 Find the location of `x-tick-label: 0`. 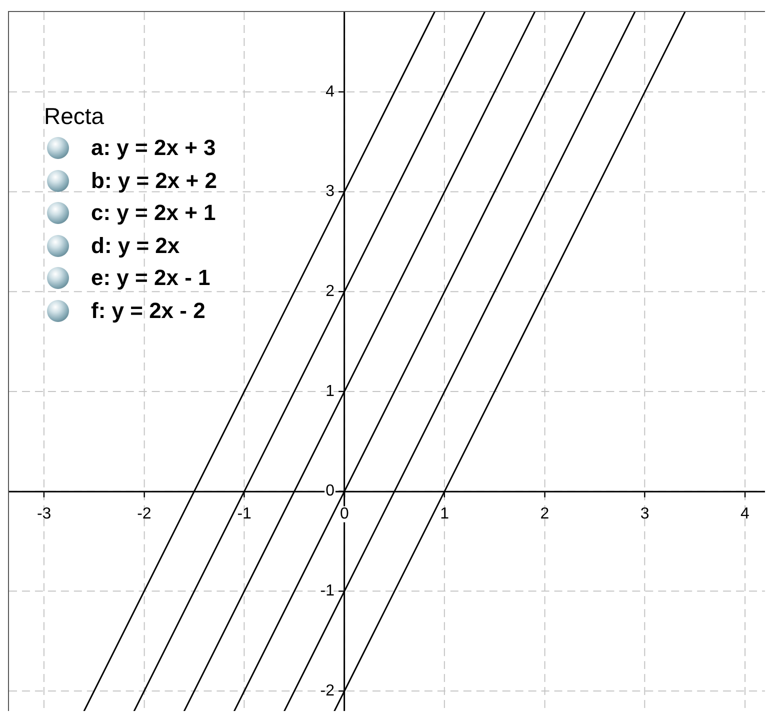

x-tick-label: 0 is located at coordinates (344, 514).